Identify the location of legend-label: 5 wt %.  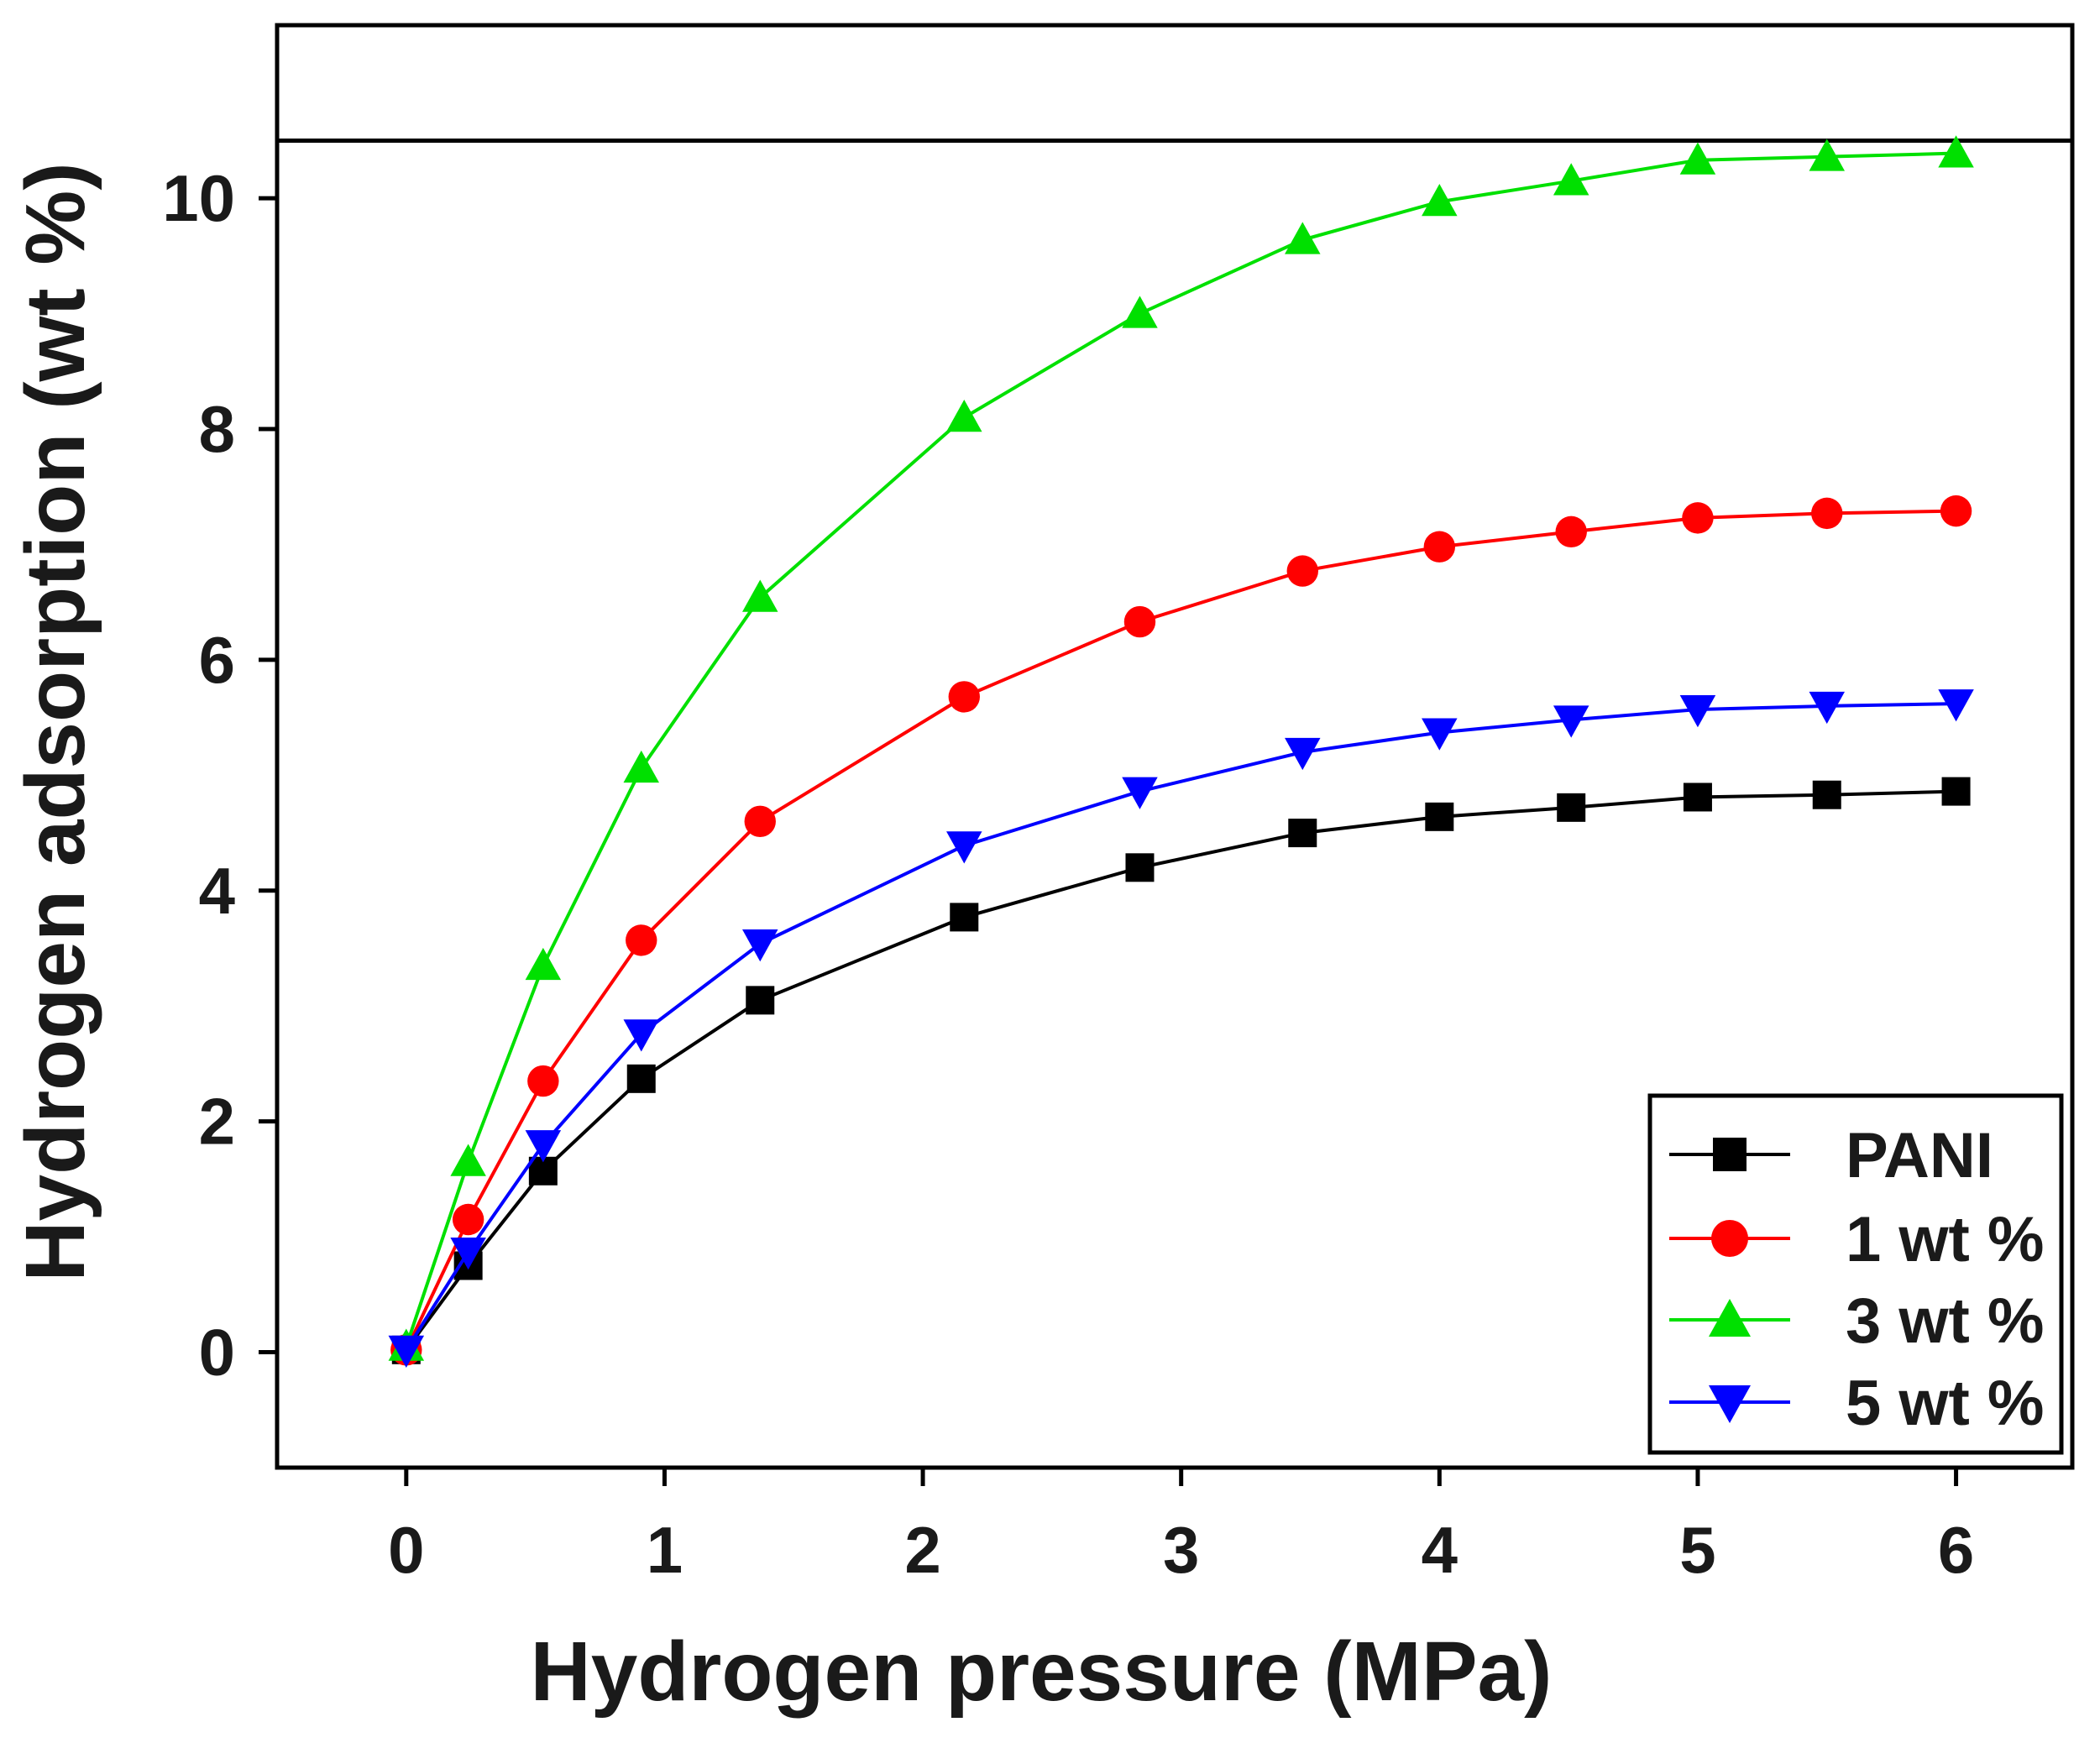
(1946, 1404).